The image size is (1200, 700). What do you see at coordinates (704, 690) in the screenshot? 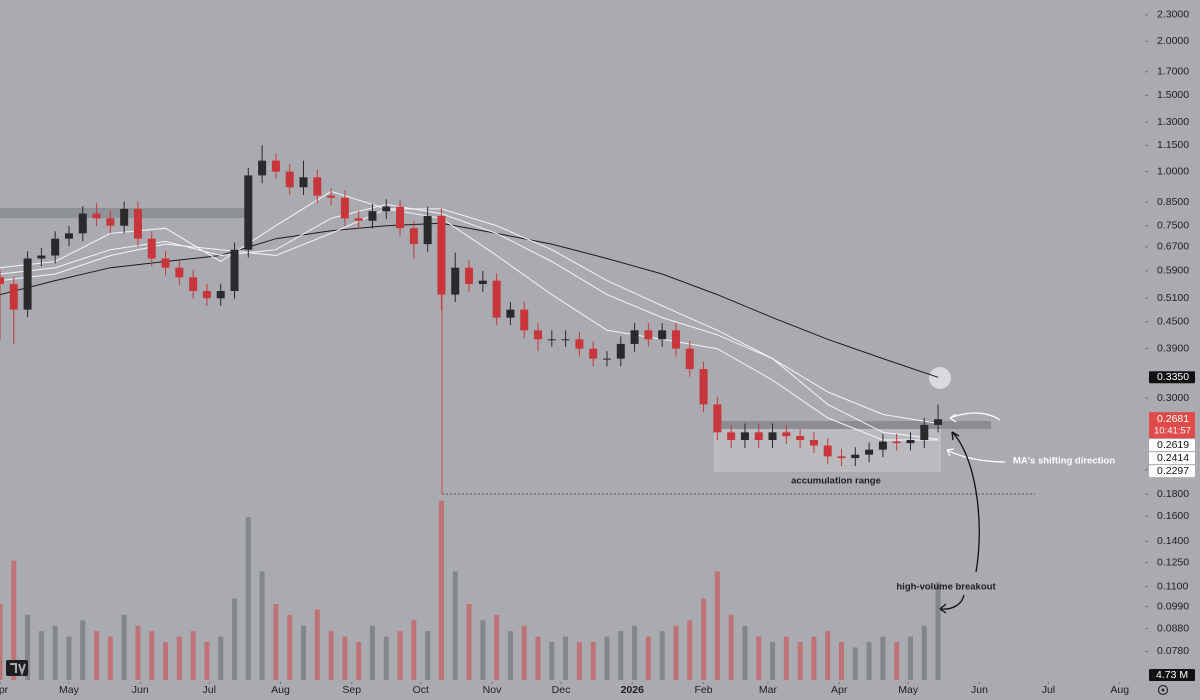
I see `x-tick-label: Feb` at bounding box center [704, 690].